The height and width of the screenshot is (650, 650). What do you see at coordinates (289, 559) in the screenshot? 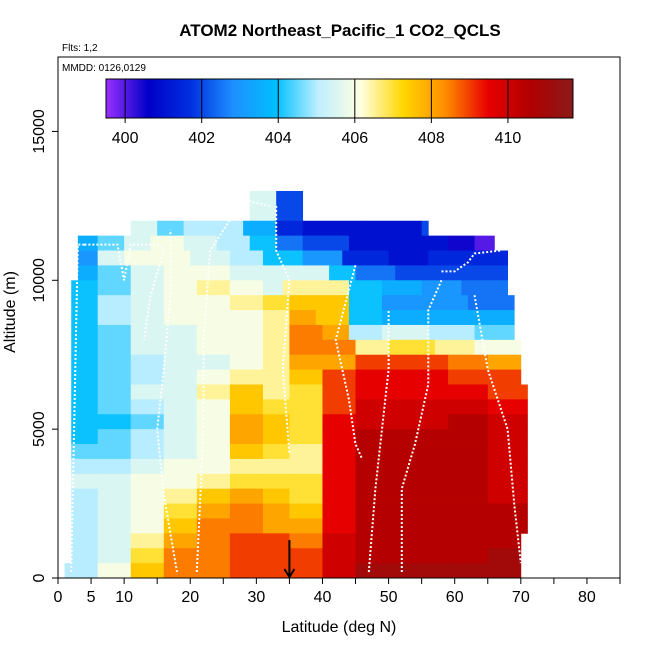
I see `annotations` at bounding box center [289, 559].